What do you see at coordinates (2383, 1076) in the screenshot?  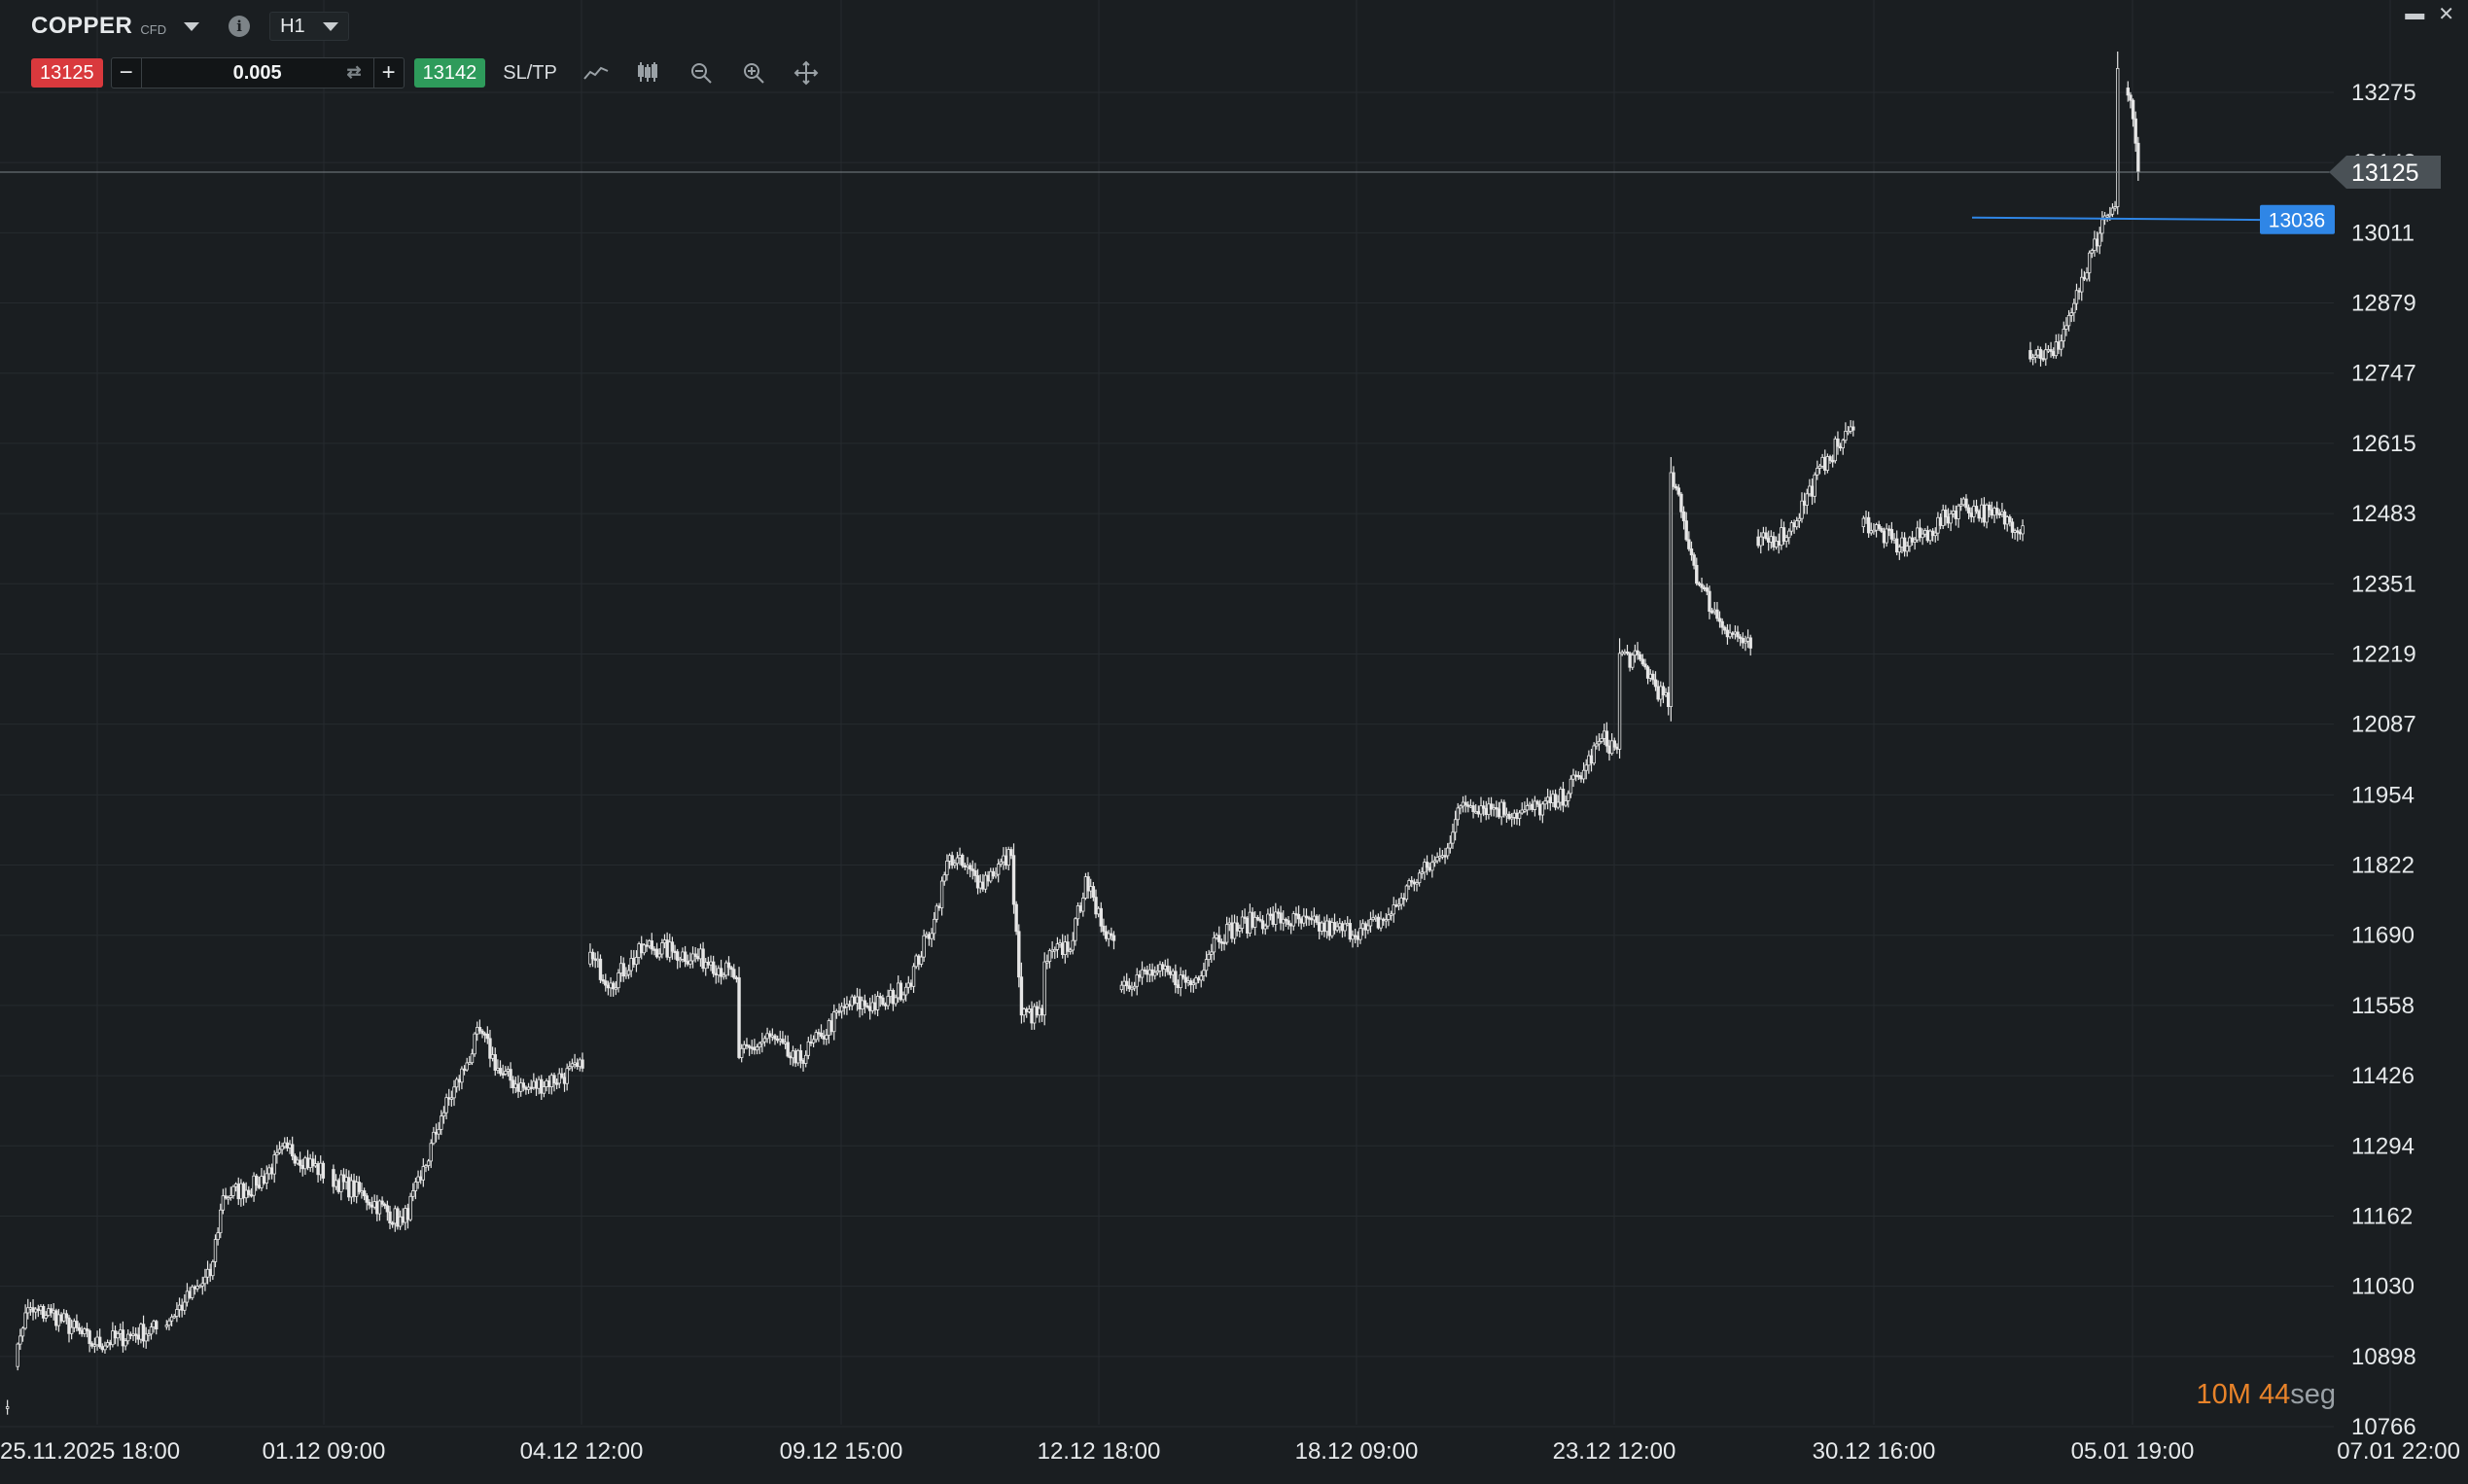 I see `y-tick-label: 11426` at bounding box center [2383, 1076].